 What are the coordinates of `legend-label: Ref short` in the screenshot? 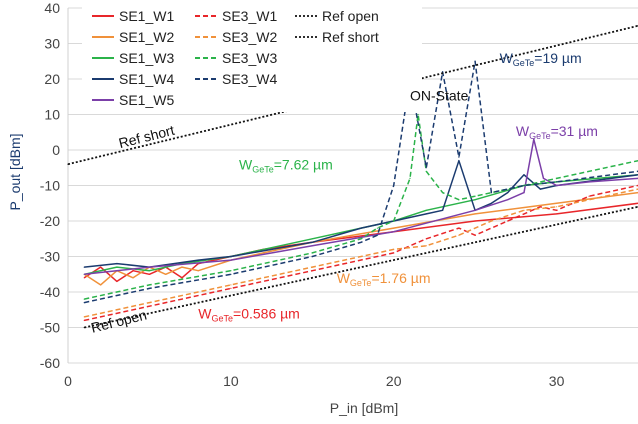 It's located at (350, 37).